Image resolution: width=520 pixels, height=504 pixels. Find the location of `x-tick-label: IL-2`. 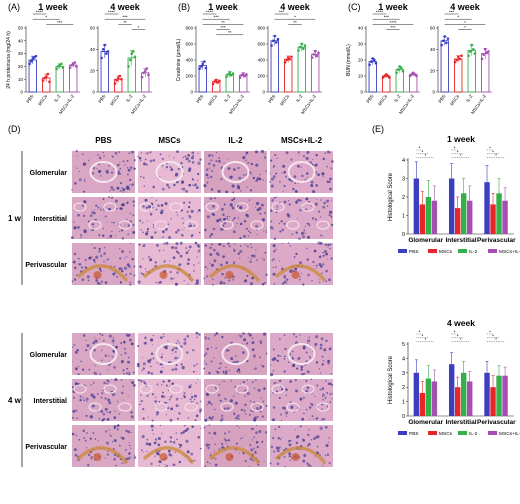

x-tick-label: IL-2 is located at coordinates (57, 98).